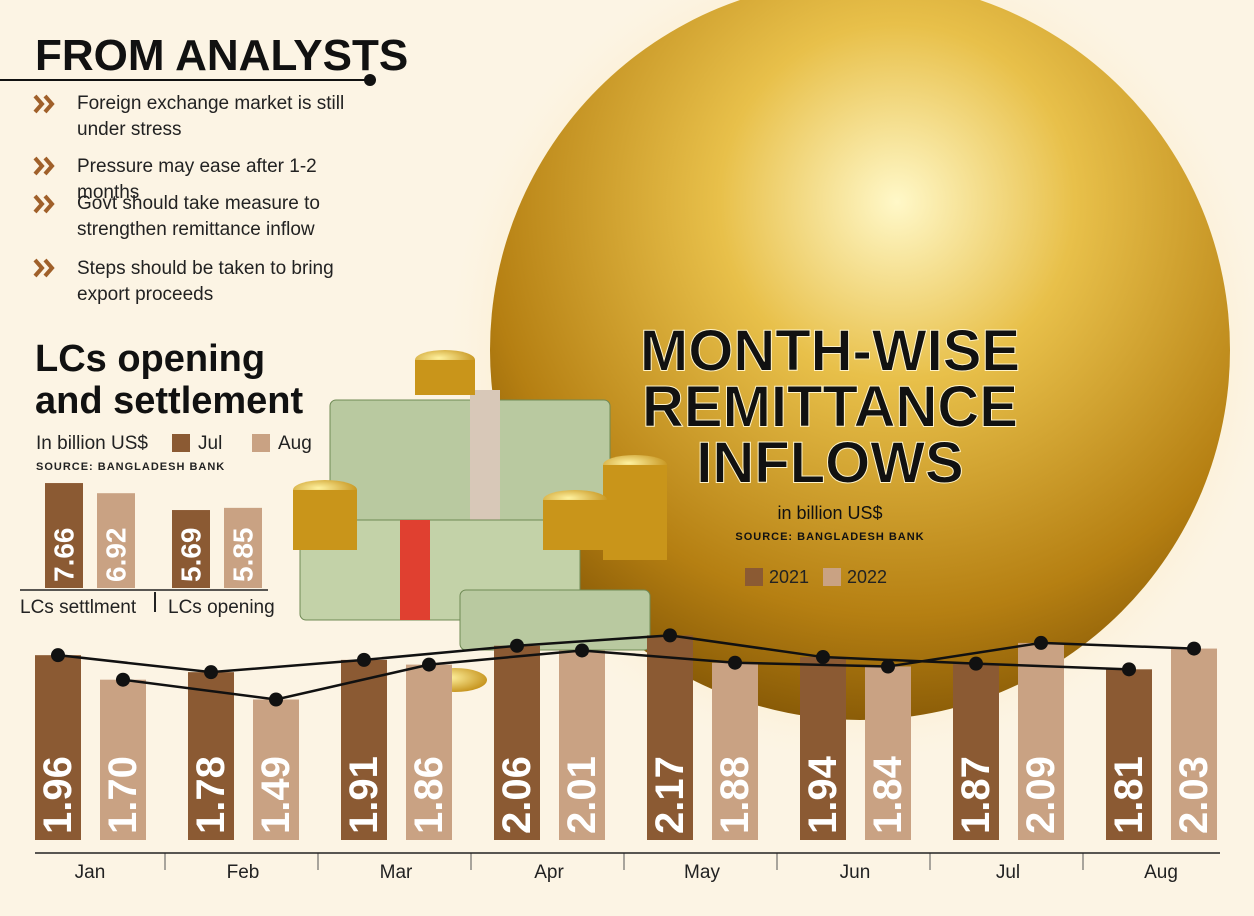  Describe the element at coordinates (276, 795) in the screenshot. I see `value-label: 1.49` at that location.